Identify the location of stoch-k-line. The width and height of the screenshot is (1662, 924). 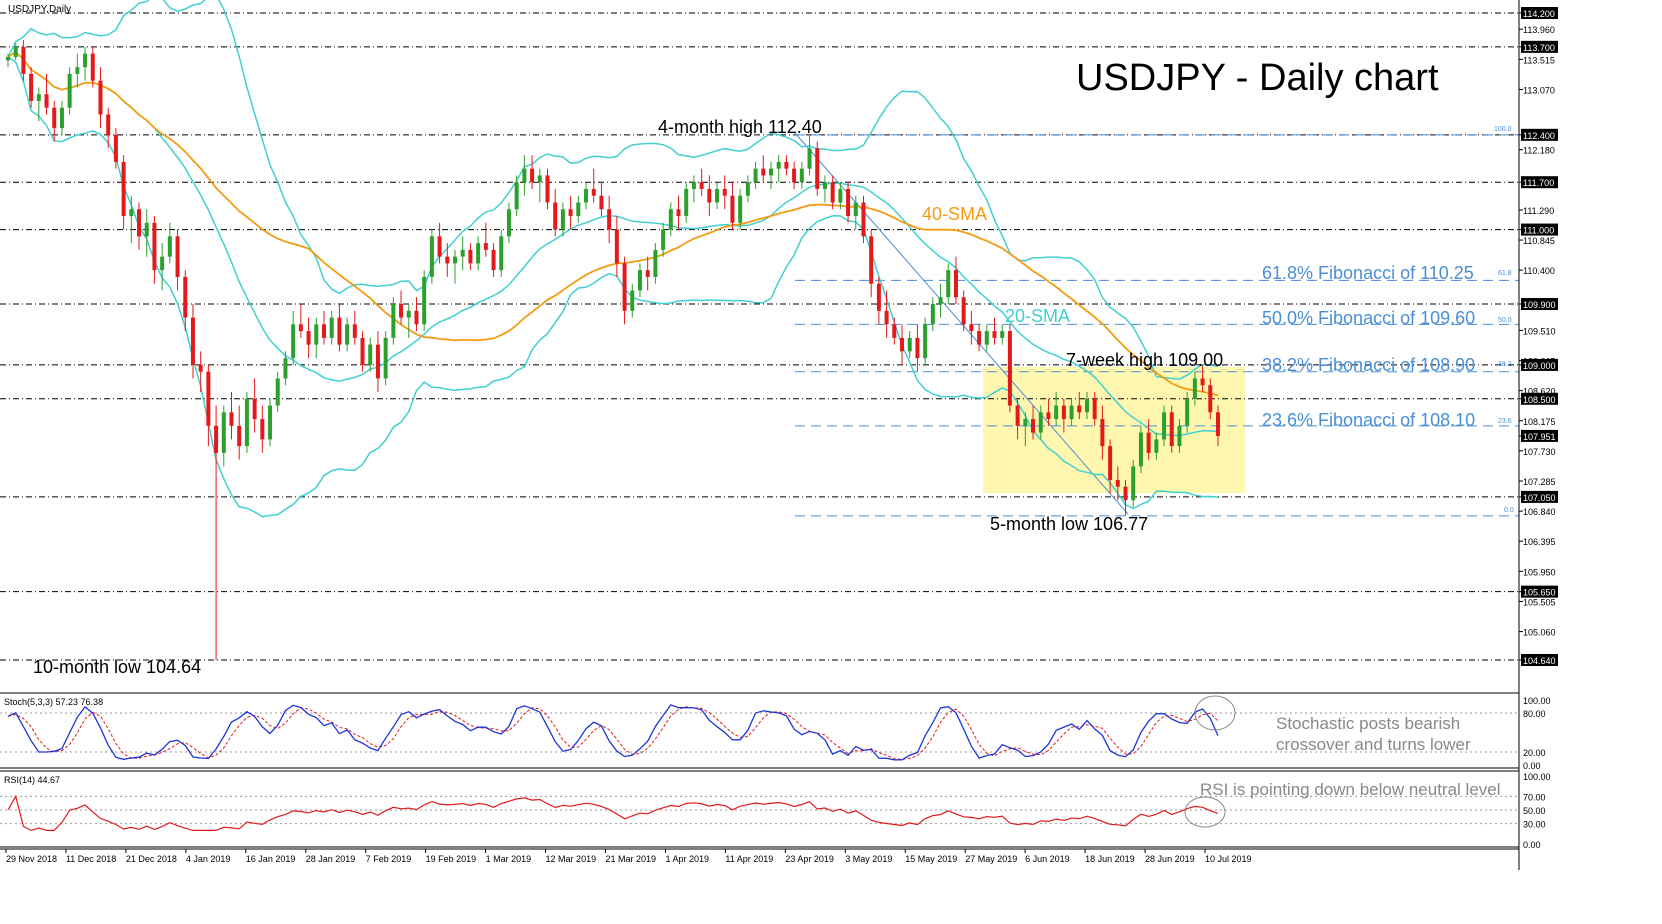
(613, 732).